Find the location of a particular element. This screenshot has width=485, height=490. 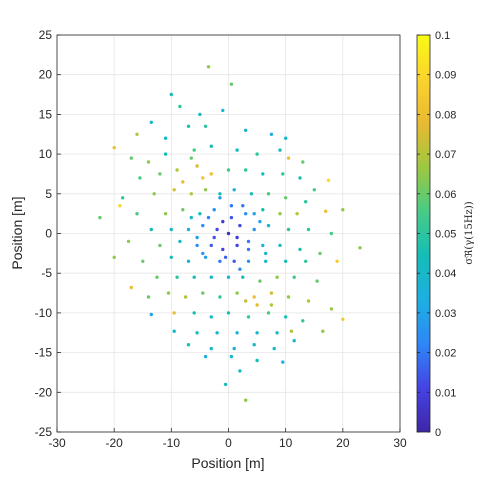

y-tick-label: 20 is located at coordinates (46, 75).